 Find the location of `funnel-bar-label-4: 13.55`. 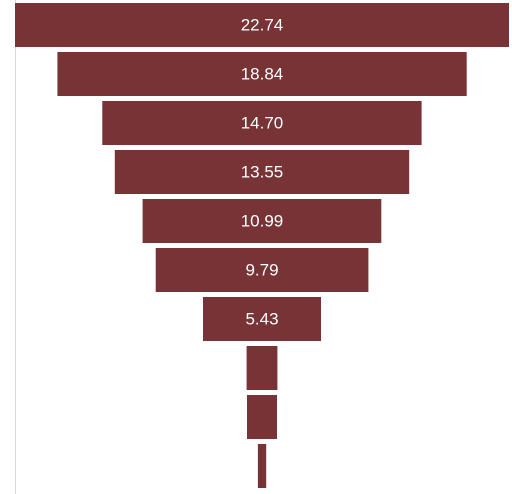

funnel-bar-label-4: 13.55 is located at coordinates (262, 172).